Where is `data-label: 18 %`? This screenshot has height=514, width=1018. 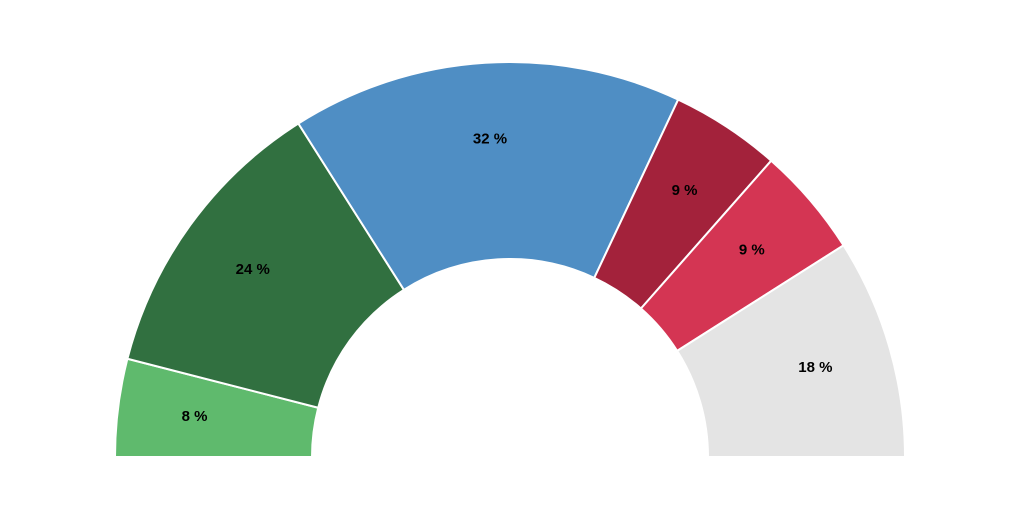
data-label: 18 % is located at coordinates (815, 367).